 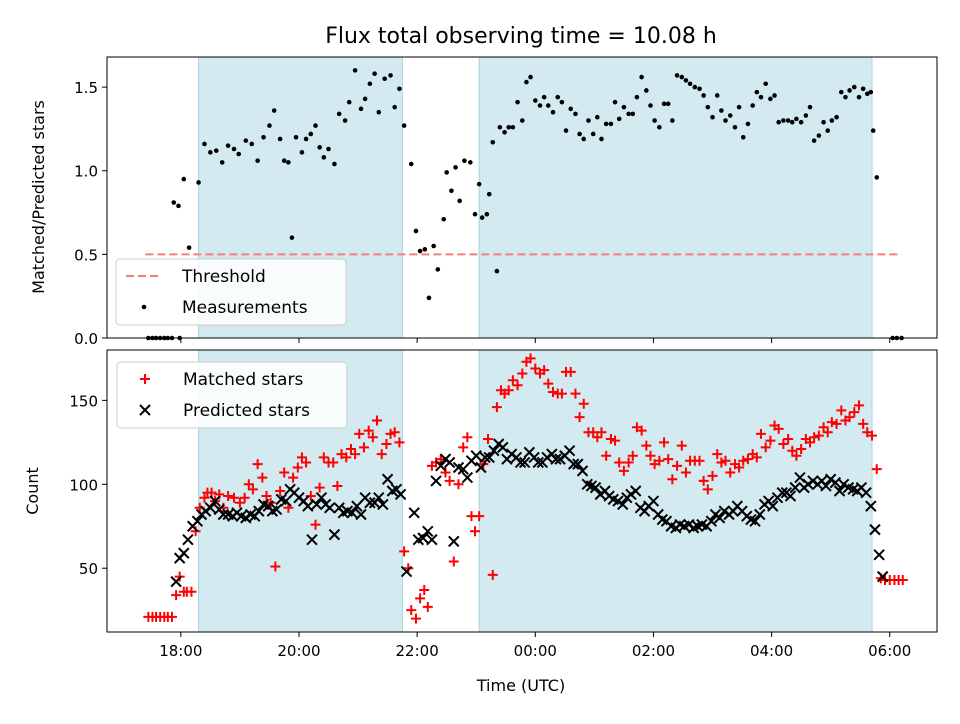 What do you see at coordinates (180, 651) in the screenshot?
I see `x-tick-label: 18:00` at bounding box center [180, 651].